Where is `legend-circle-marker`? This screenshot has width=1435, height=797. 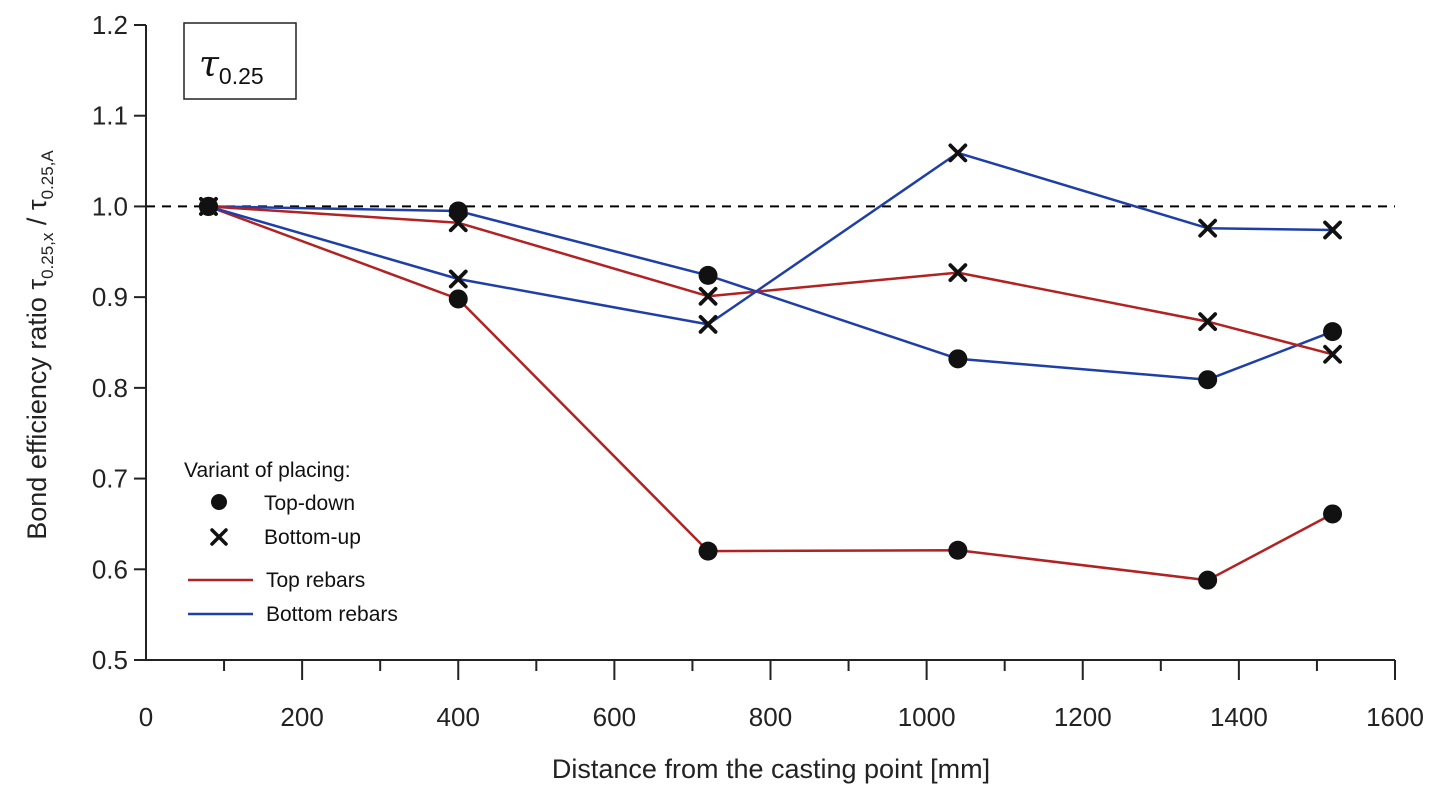 legend-circle-marker is located at coordinates (219, 502).